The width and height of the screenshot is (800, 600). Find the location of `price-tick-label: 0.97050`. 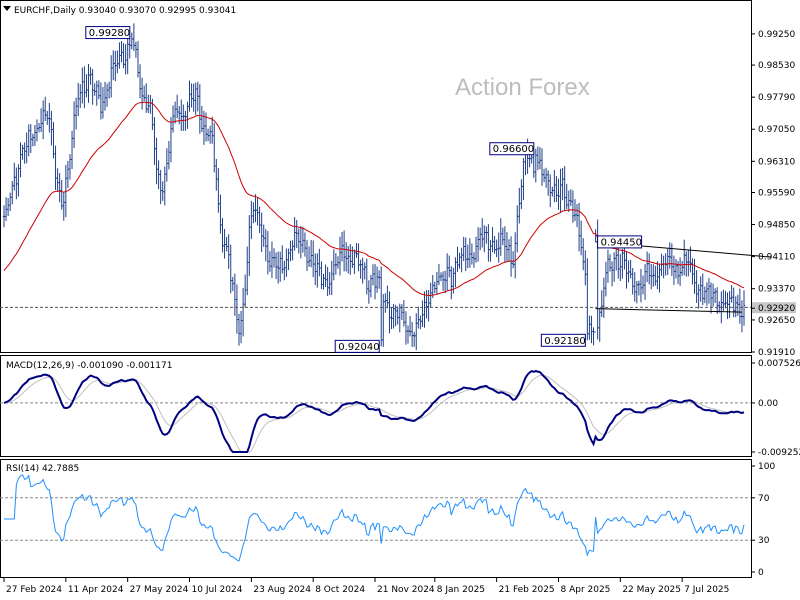

price-tick-label: 0.97050 is located at coordinates (776, 130).